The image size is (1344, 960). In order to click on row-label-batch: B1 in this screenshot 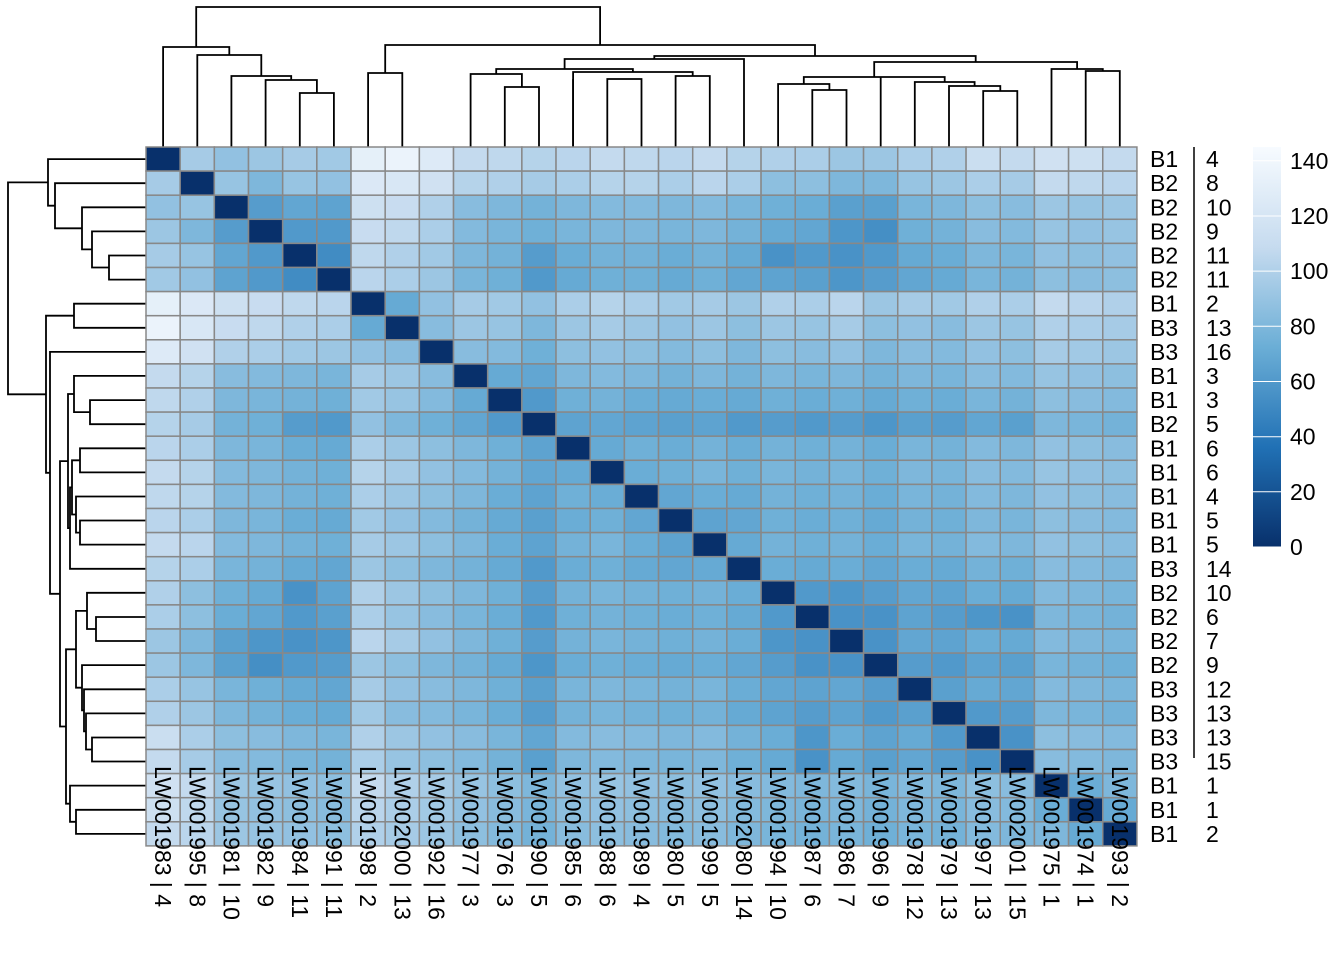, I will do `click(1164, 497)`.